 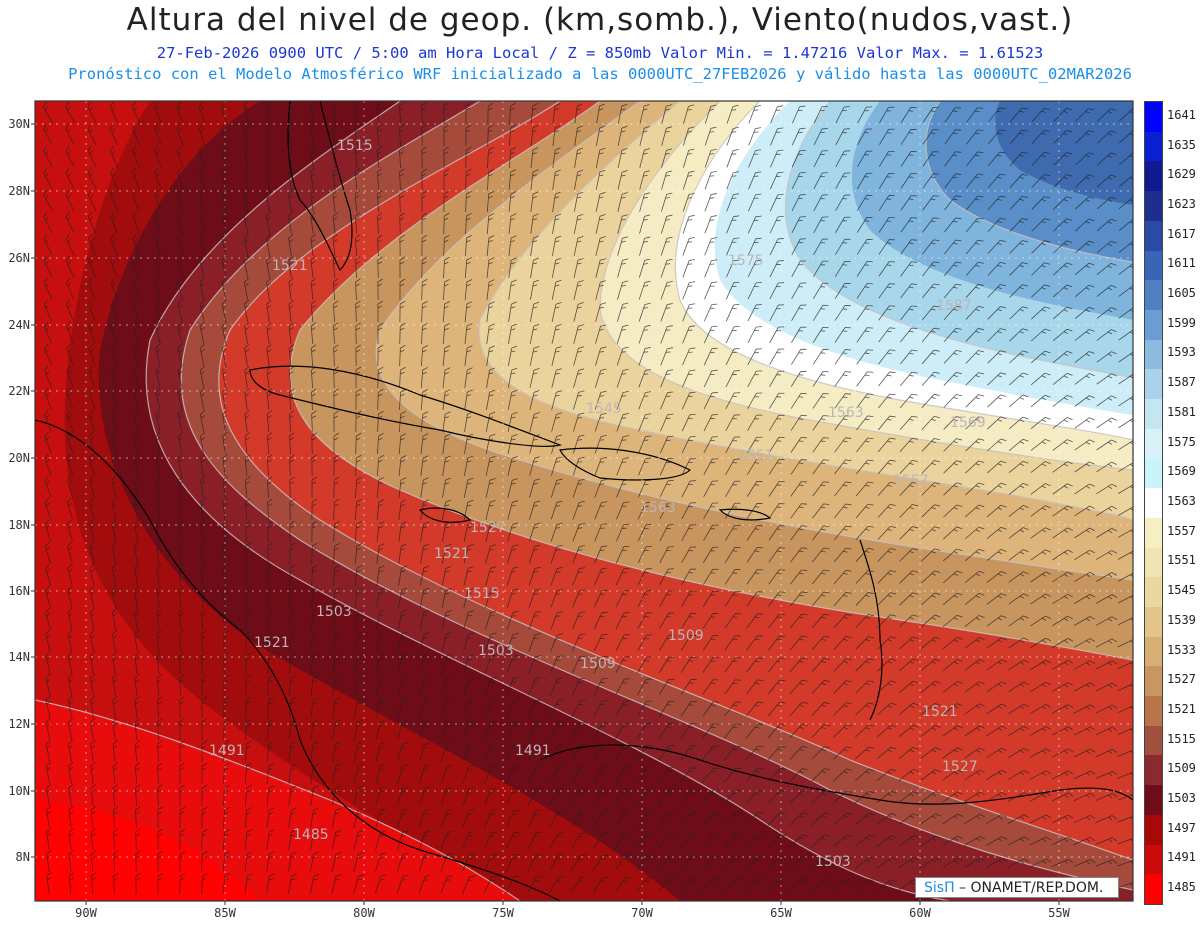 What do you see at coordinates (19, 191) in the screenshot?
I see `lat-label: 28N` at bounding box center [19, 191].